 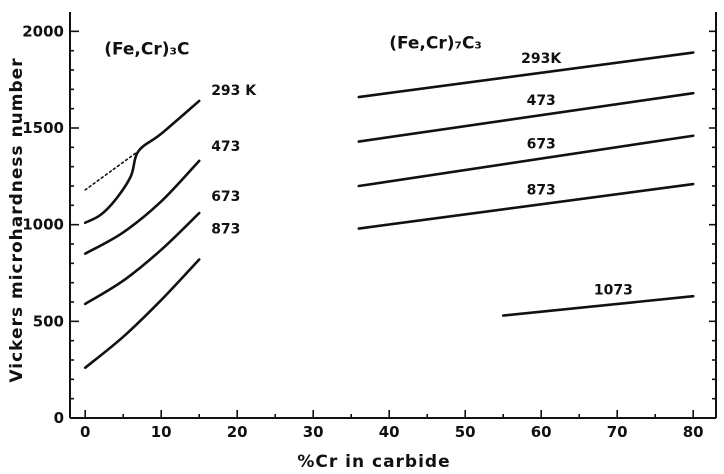 I want to click on y-tick-label: 1500, so click(x=43, y=128).